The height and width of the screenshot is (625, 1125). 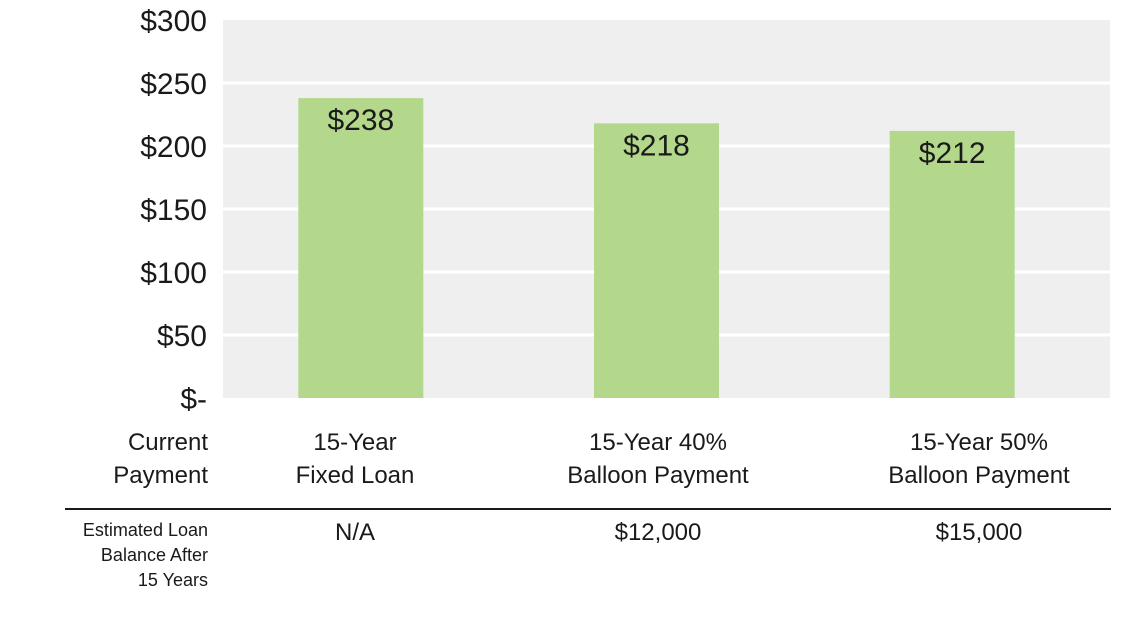 What do you see at coordinates (360, 120) in the screenshot?
I see `bar-value-label: $238` at bounding box center [360, 120].